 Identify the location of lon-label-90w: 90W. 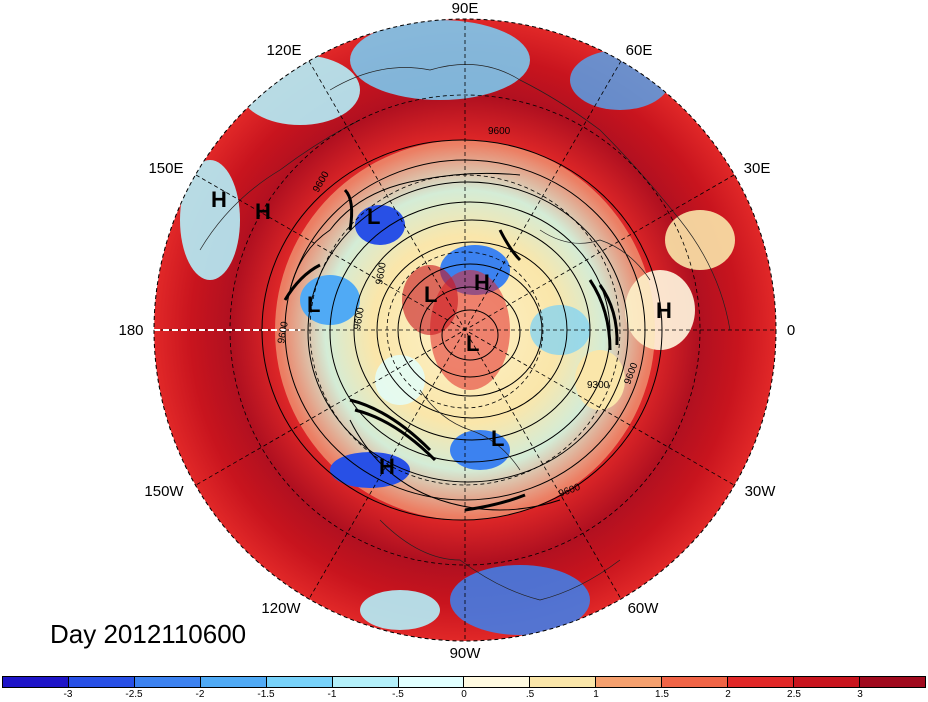
(466, 653).